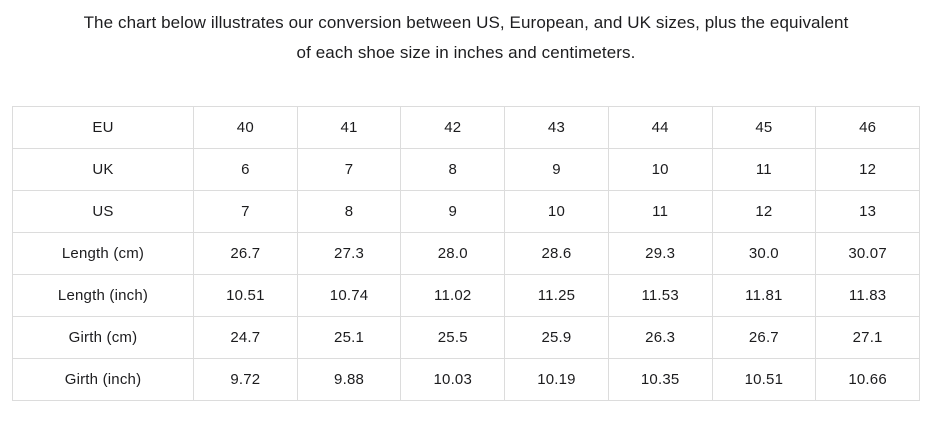 The width and height of the screenshot is (932, 424). I want to click on table-cell: 27.3, so click(349, 253).